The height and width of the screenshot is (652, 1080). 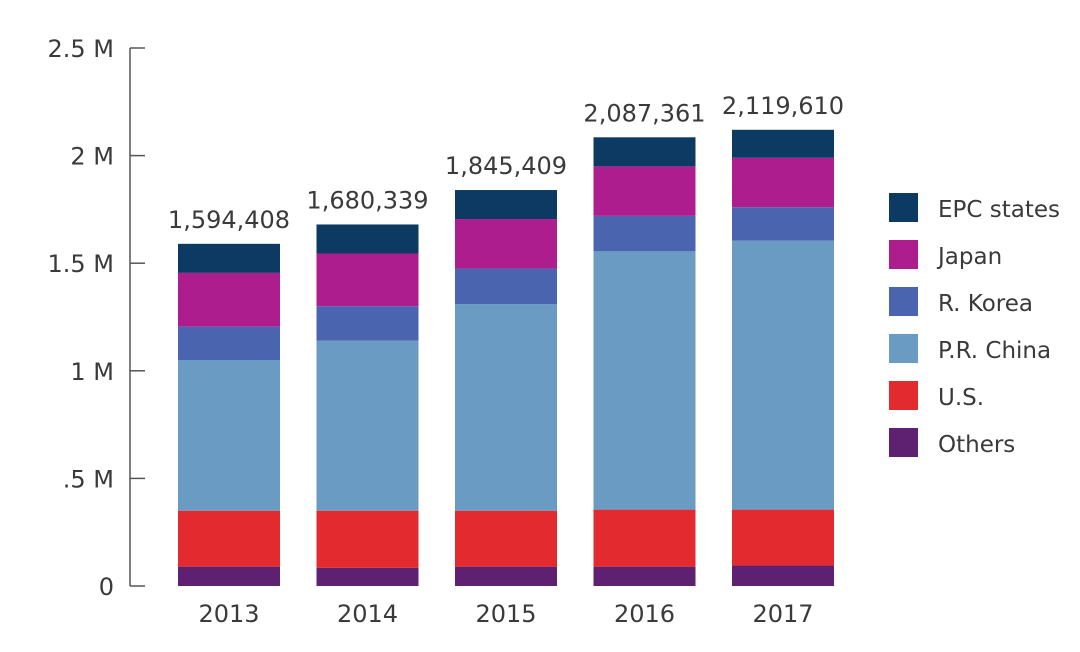 What do you see at coordinates (644, 576) in the screenshot?
I see `bar-2016-others` at bounding box center [644, 576].